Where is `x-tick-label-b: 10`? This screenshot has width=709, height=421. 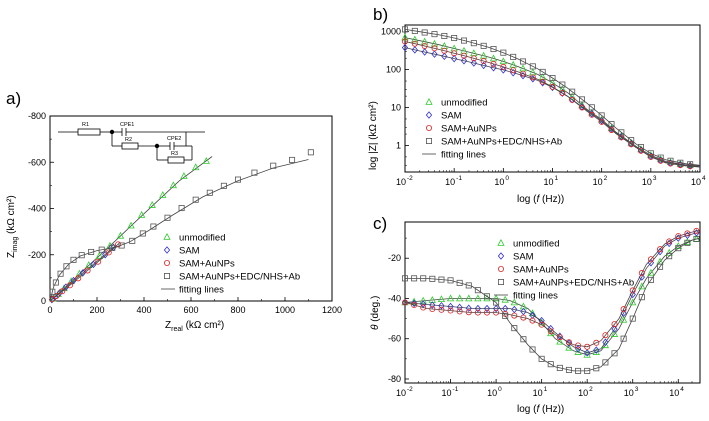
x-tick-label-b: 10 is located at coordinates (598, 182).